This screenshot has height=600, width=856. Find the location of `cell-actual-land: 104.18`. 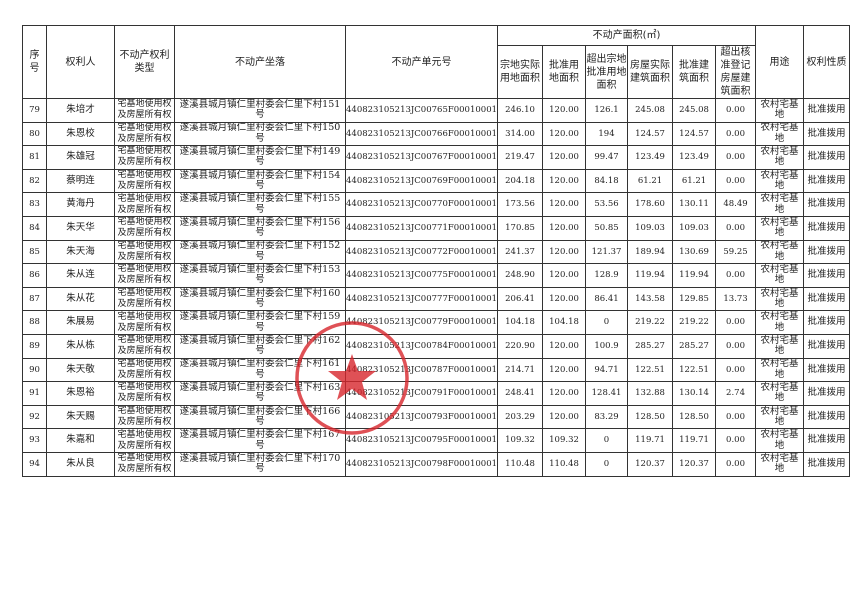

cell-actual-land: 104.18 is located at coordinates (520, 322).